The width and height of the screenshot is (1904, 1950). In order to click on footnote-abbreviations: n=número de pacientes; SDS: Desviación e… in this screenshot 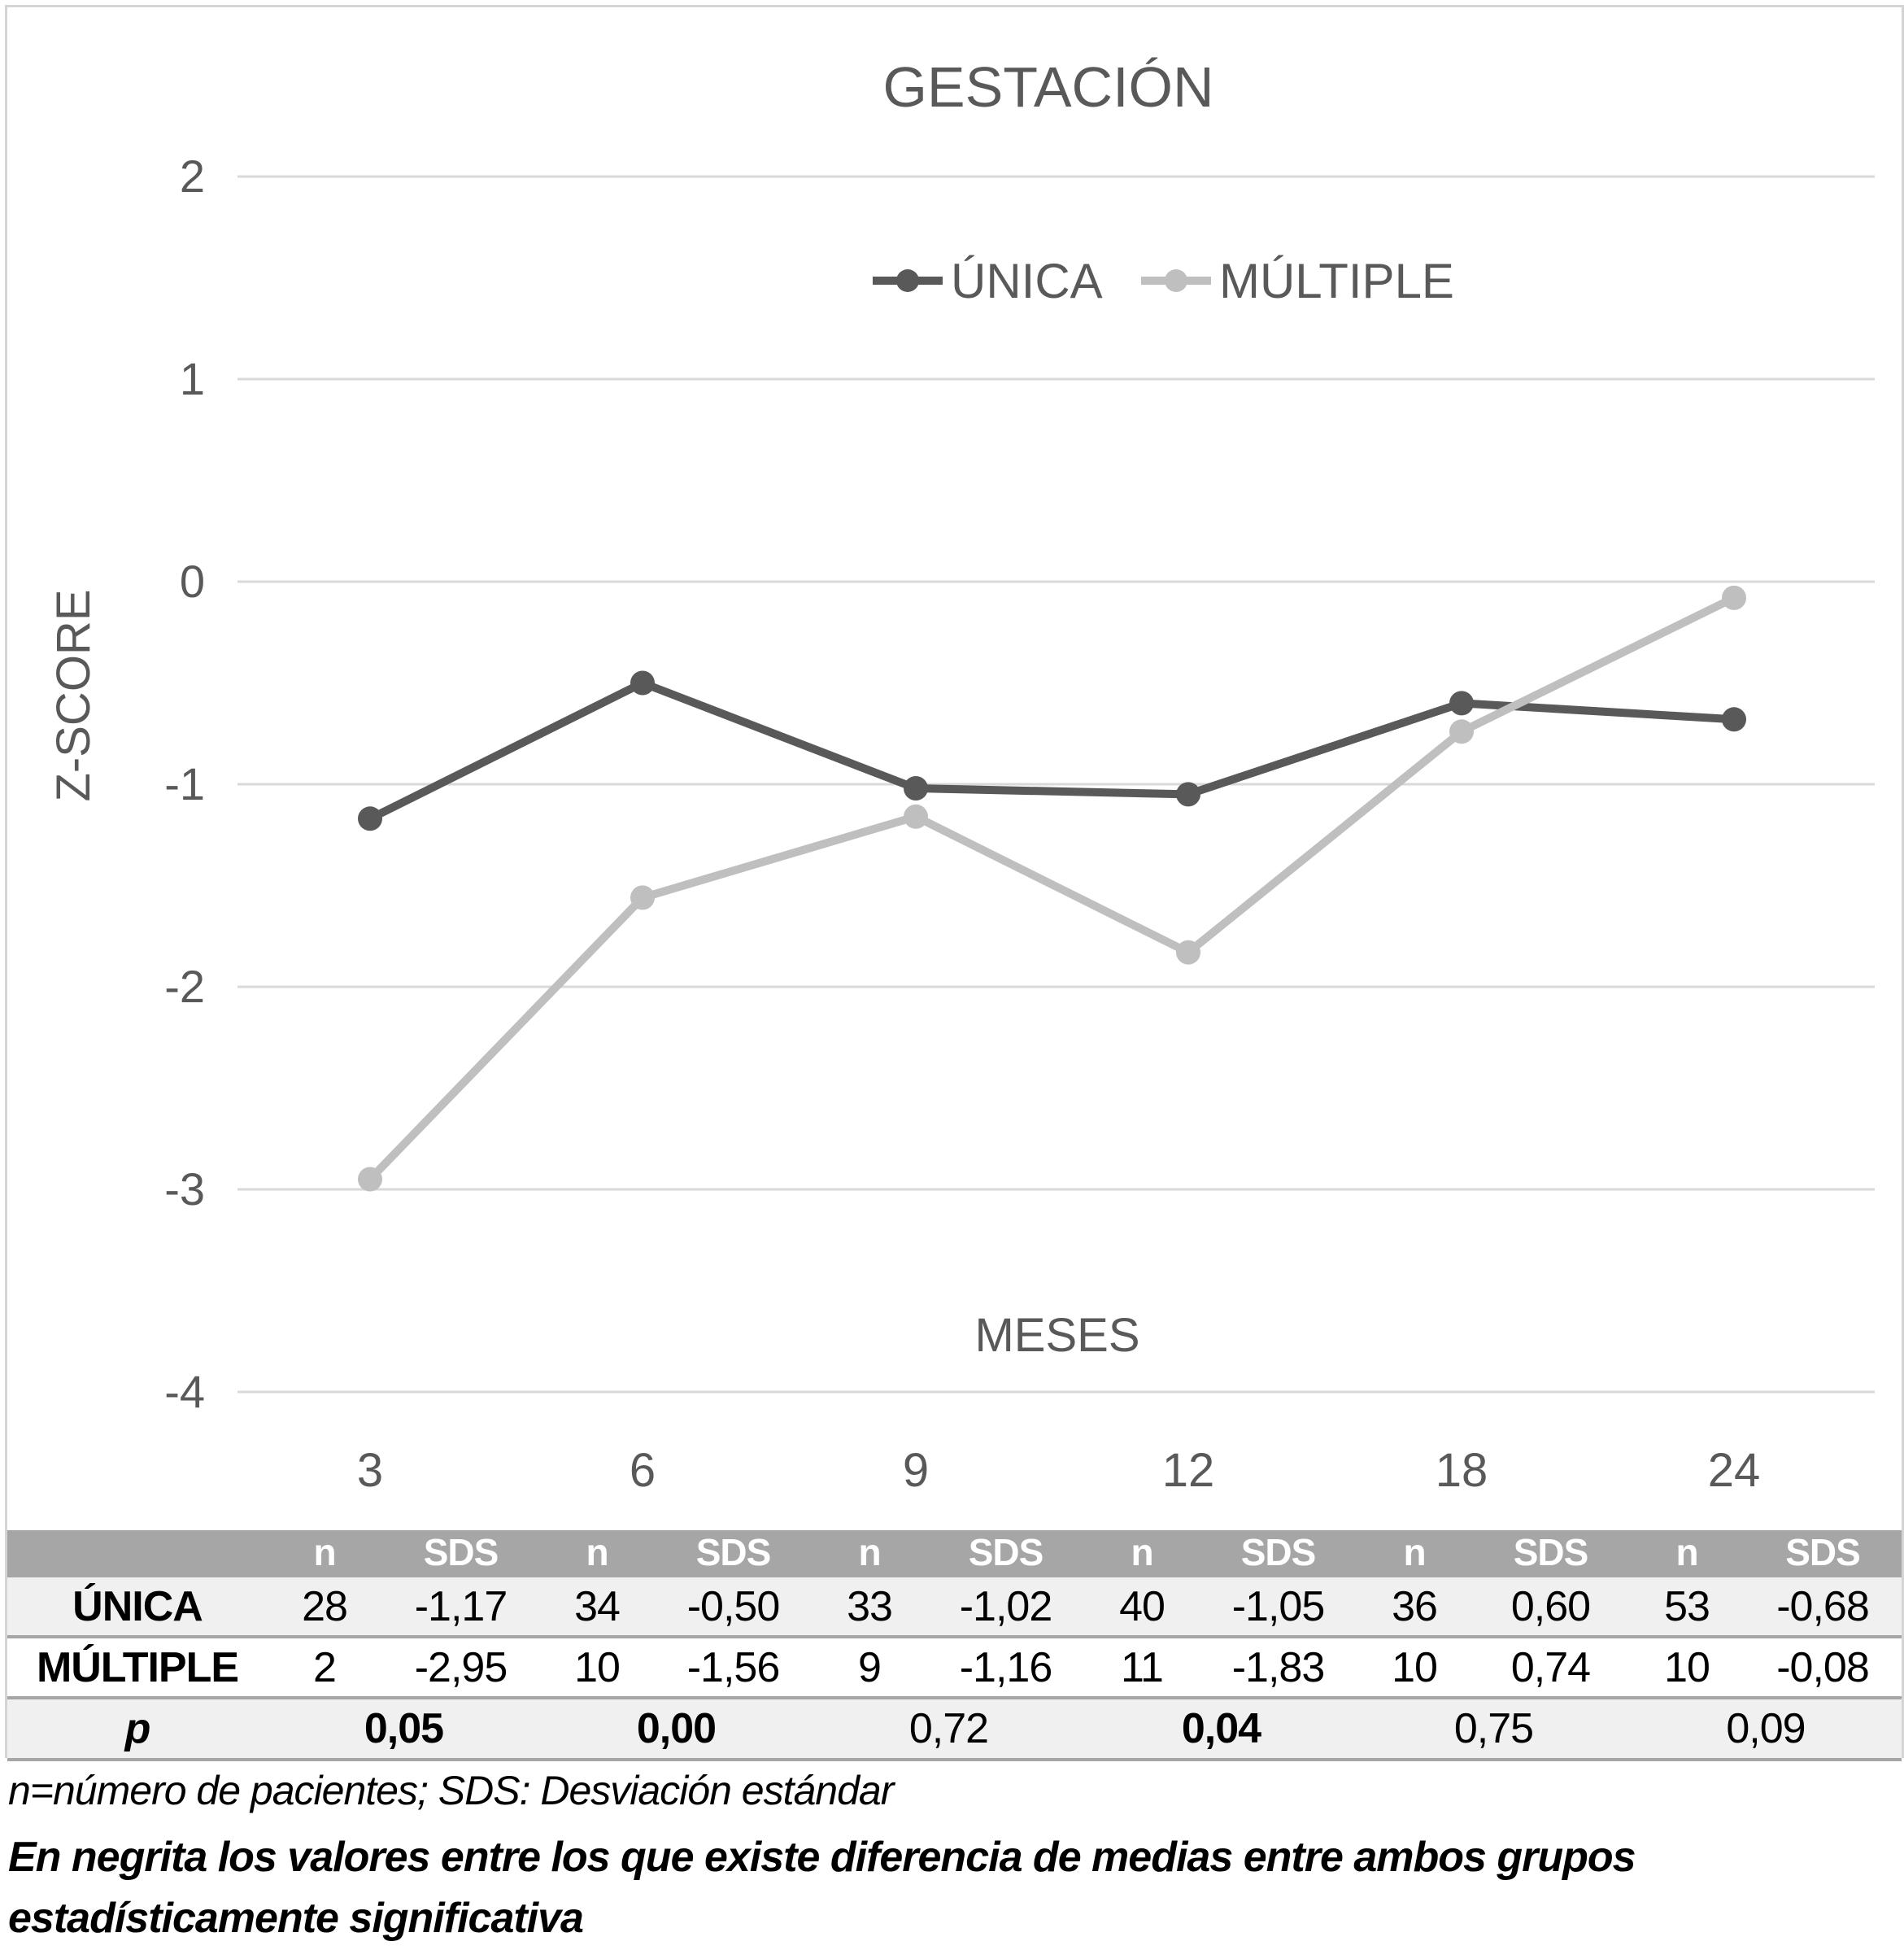, I will do `click(451, 1790)`.